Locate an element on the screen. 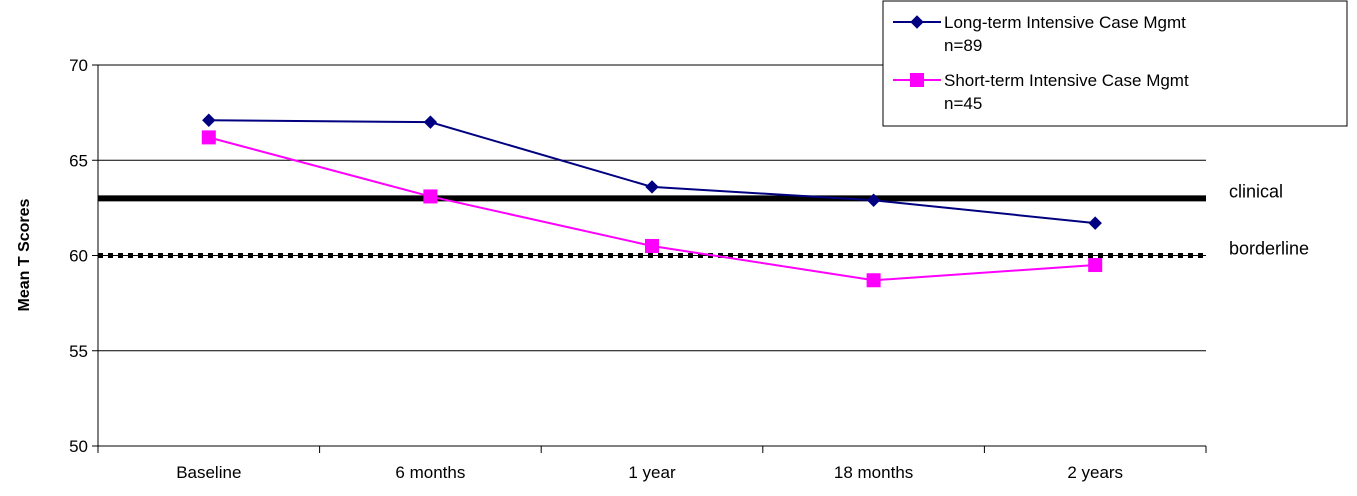  series-line is located at coordinates (652, 172).